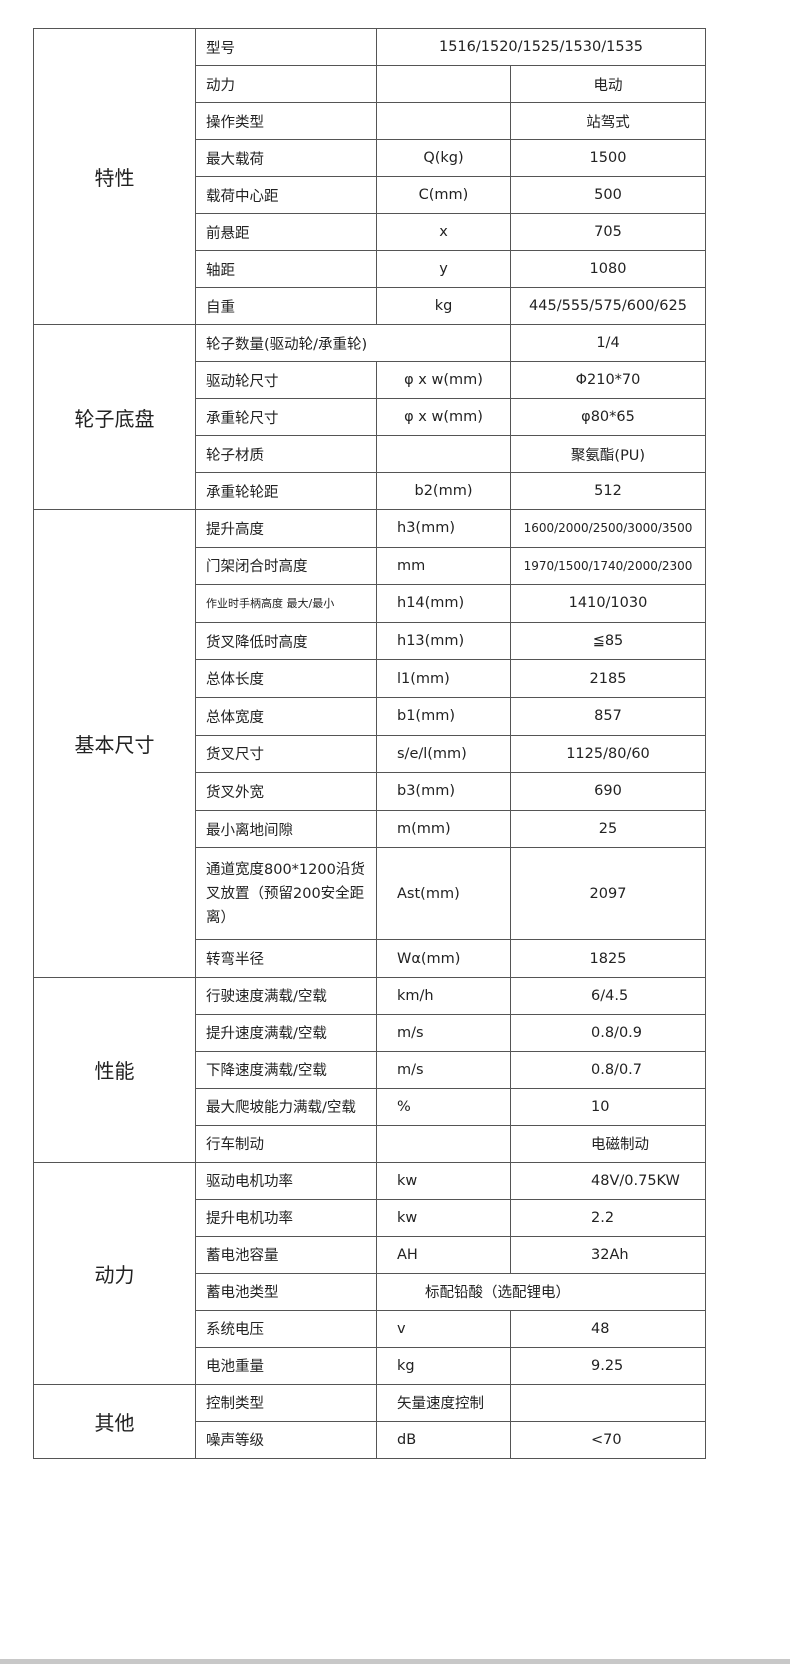 The width and height of the screenshot is (790, 1664). I want to click on table-row: 行车制动 电磁制动, so click(370, 1143).